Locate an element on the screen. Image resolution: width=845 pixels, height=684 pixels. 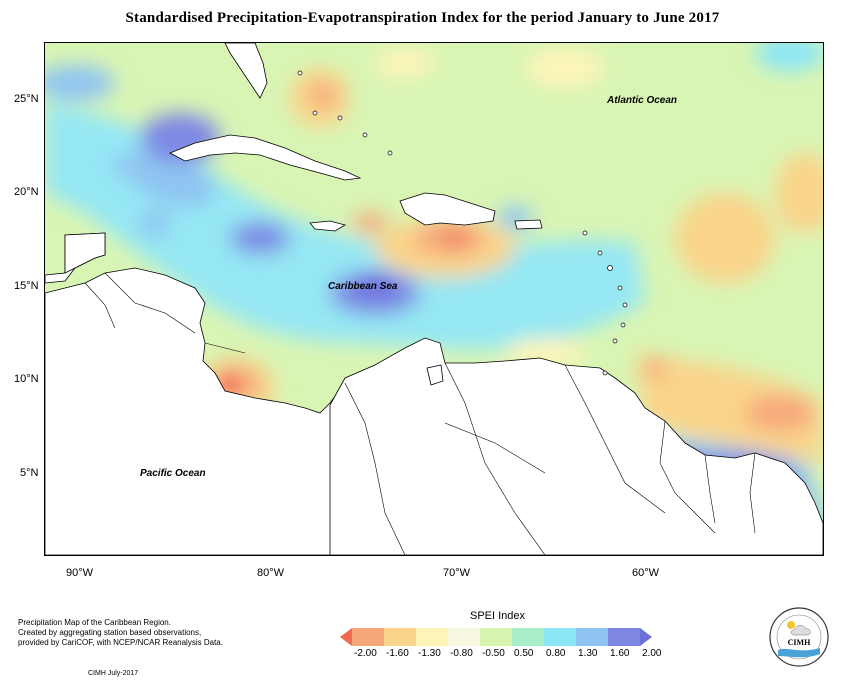
region-label-atlantic: Atlantic Ocean is located at coordinates (642, 100).